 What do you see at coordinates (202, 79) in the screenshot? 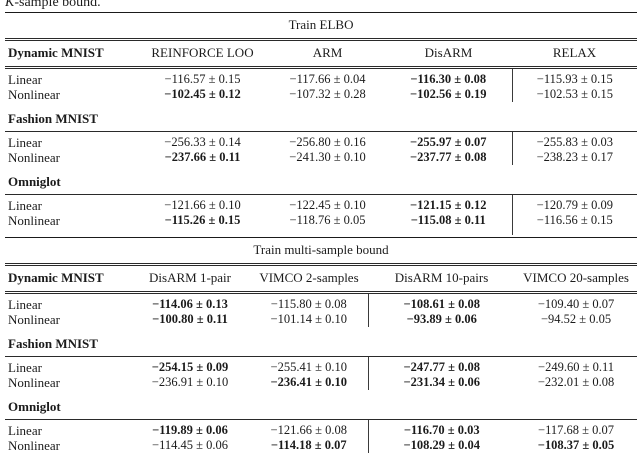
I see `value-cell: −116.57 ± 0.15` at bounding box center [202, 79].